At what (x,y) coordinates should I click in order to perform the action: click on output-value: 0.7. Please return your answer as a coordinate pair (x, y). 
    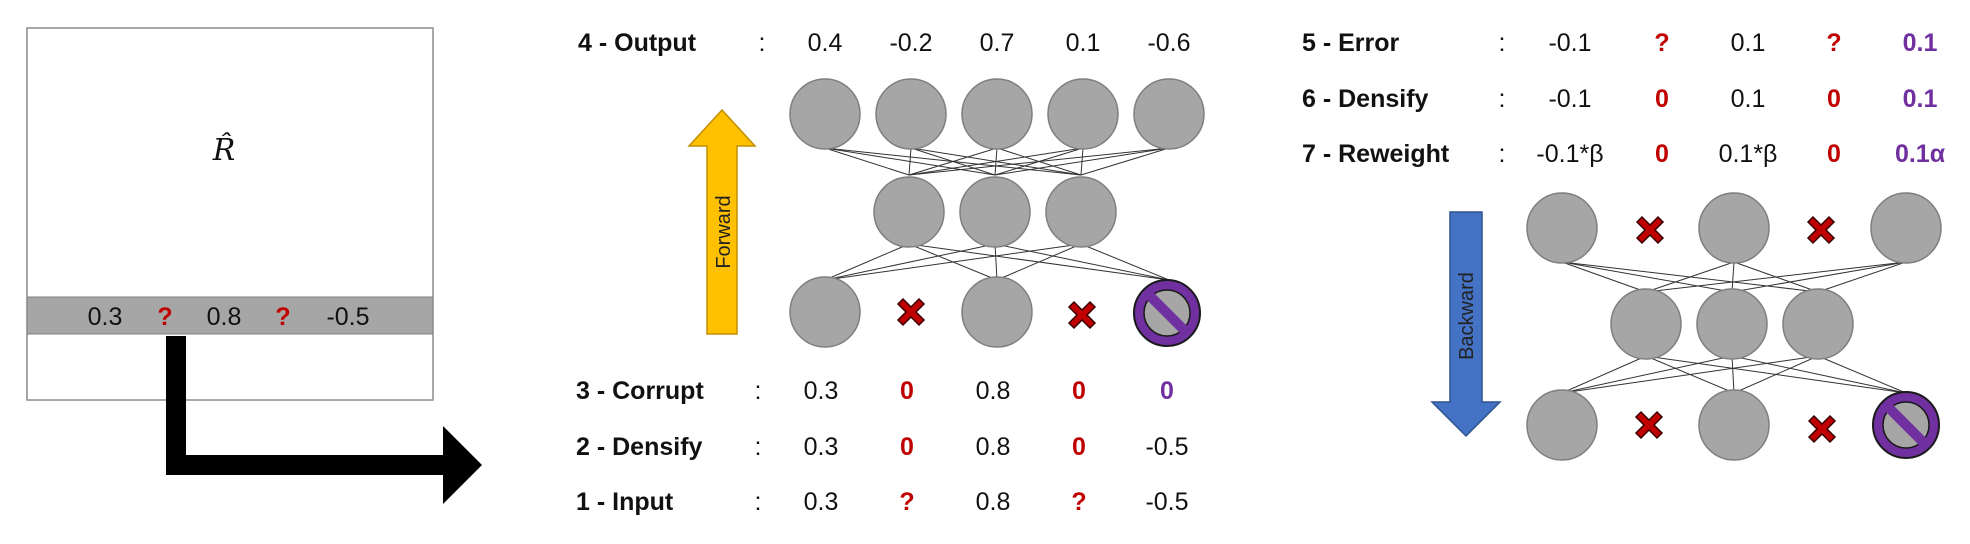
    Looking at the image, I should click on (997, 43).